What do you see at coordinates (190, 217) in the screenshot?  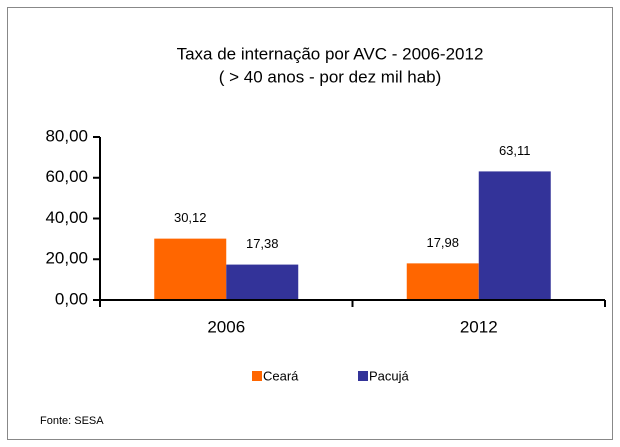 I see `value-label: 30,12` at bounding box center [190, 217].